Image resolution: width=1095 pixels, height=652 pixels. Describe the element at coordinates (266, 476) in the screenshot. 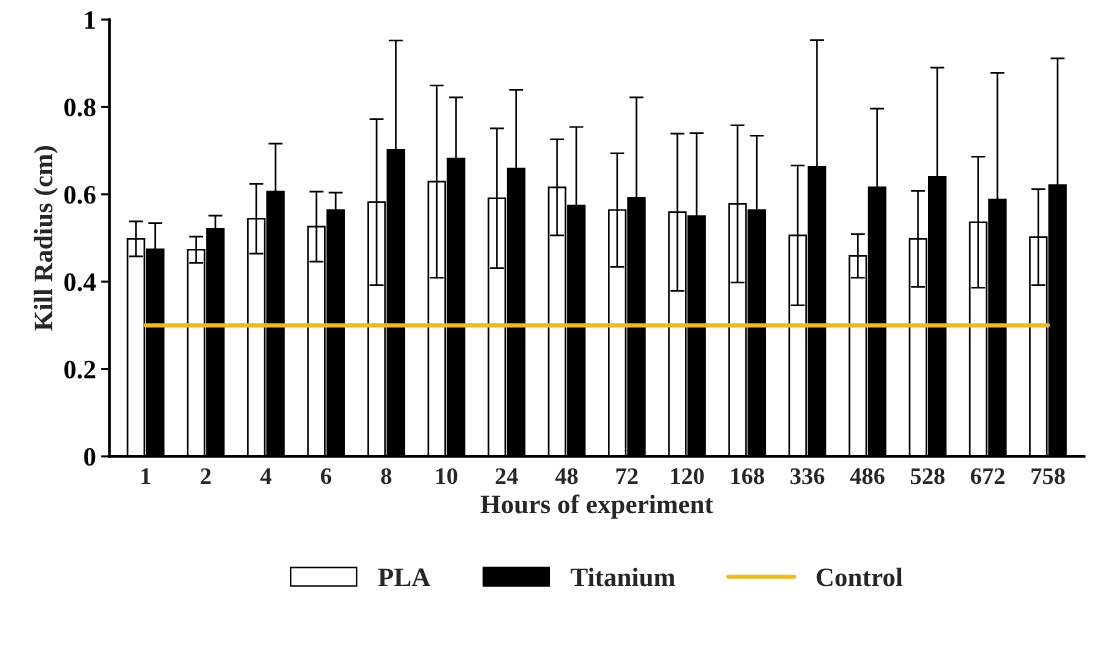

I see `x-tick-label: 4` at that location.